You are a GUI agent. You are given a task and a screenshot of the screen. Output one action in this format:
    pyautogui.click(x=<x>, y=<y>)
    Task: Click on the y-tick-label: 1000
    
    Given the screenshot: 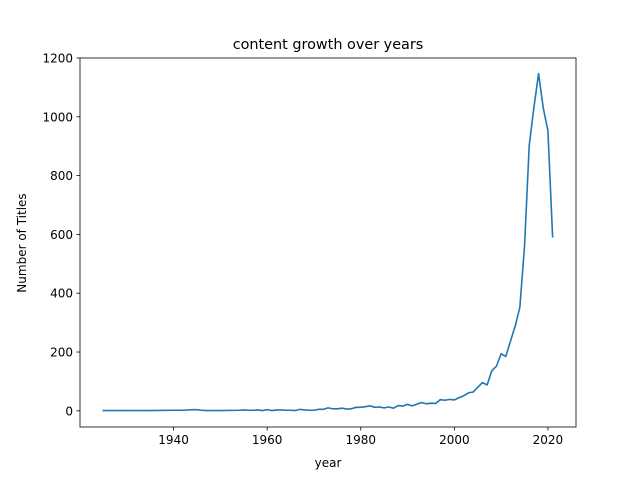 What is the action you would take?
    pyautogui.click(x=57, y=117)
    